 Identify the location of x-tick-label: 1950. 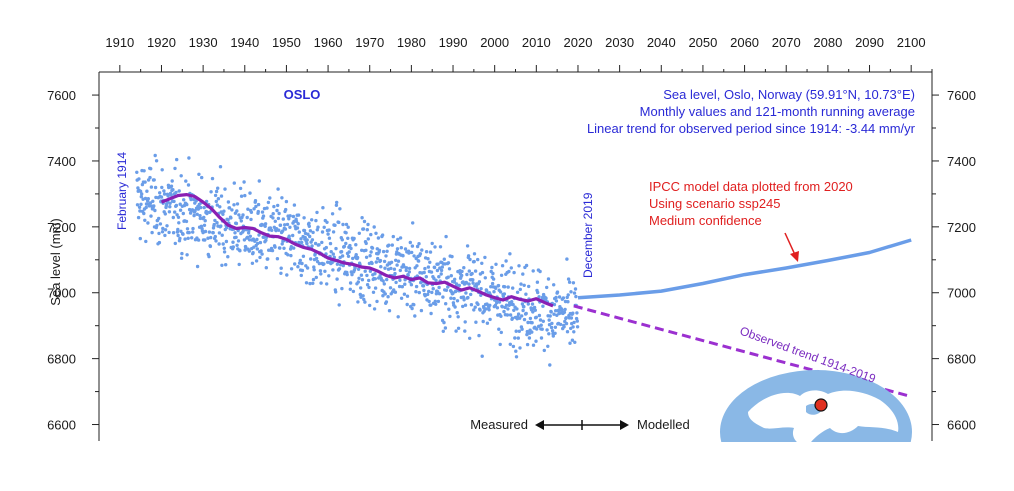
(286, 42).